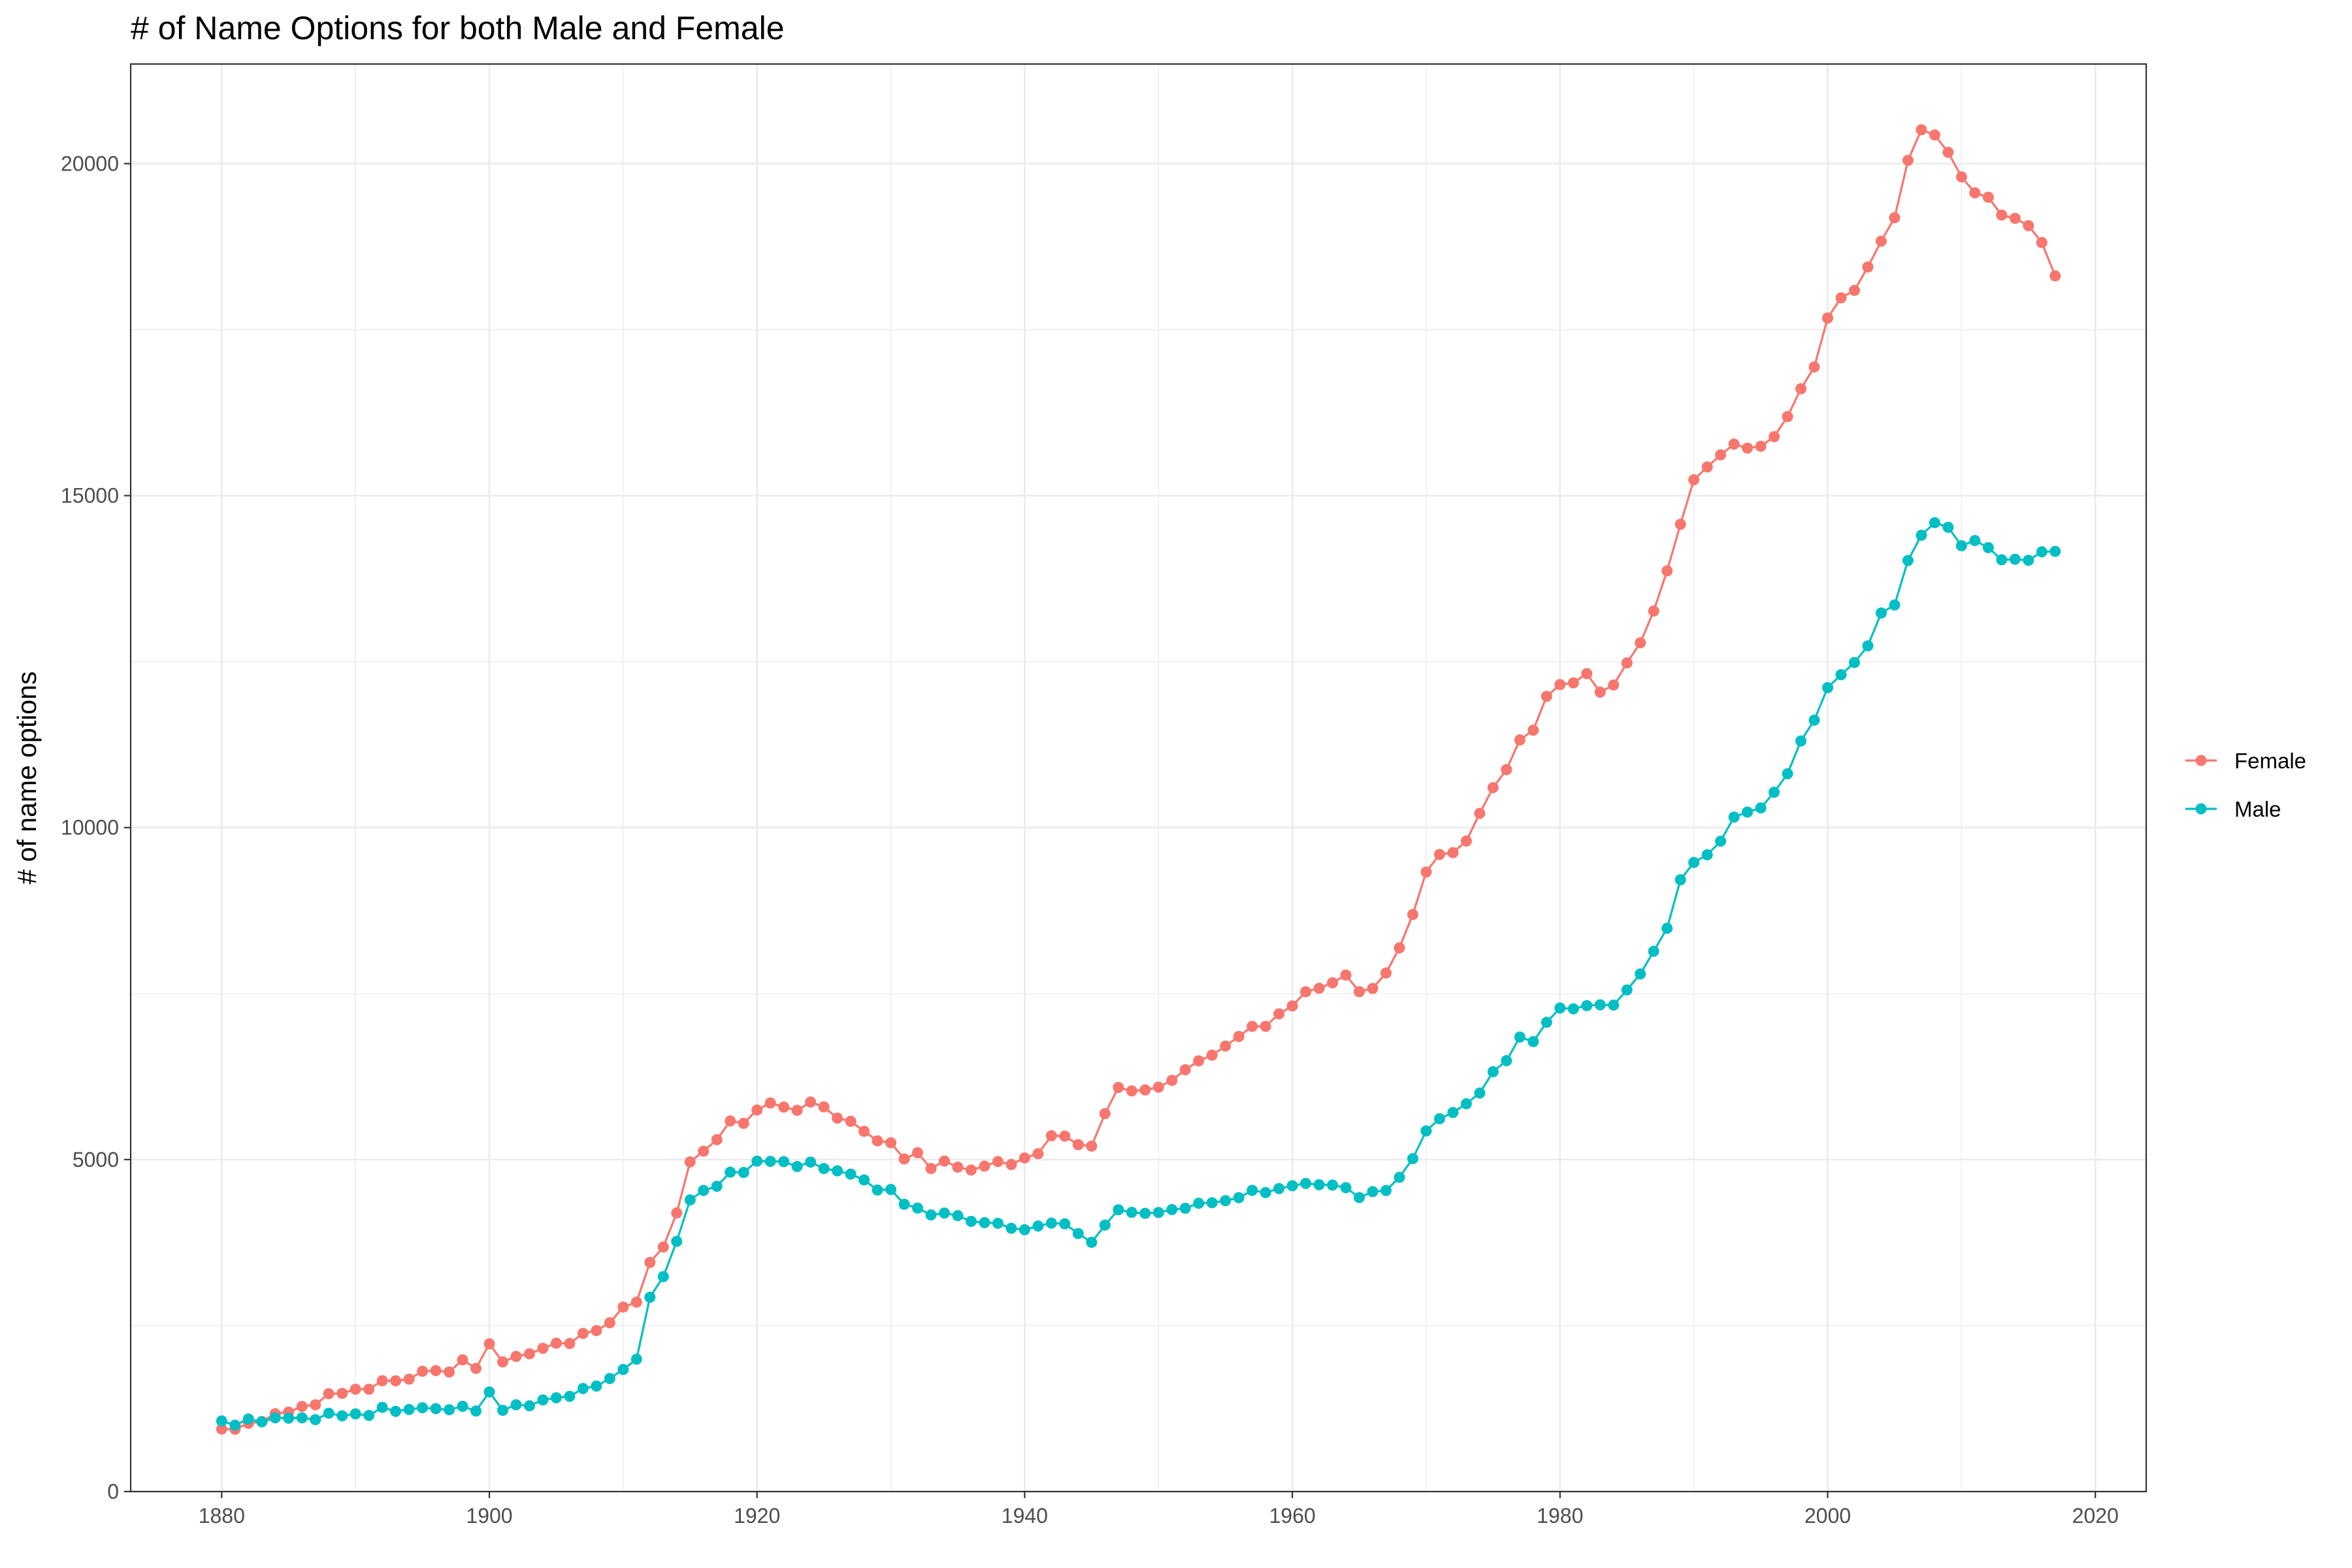 The image size is (2352, 1568). Describe the element at coordinates (1560, 1515) in the screenshot. I see `x-tick-label: 1980` at that location.